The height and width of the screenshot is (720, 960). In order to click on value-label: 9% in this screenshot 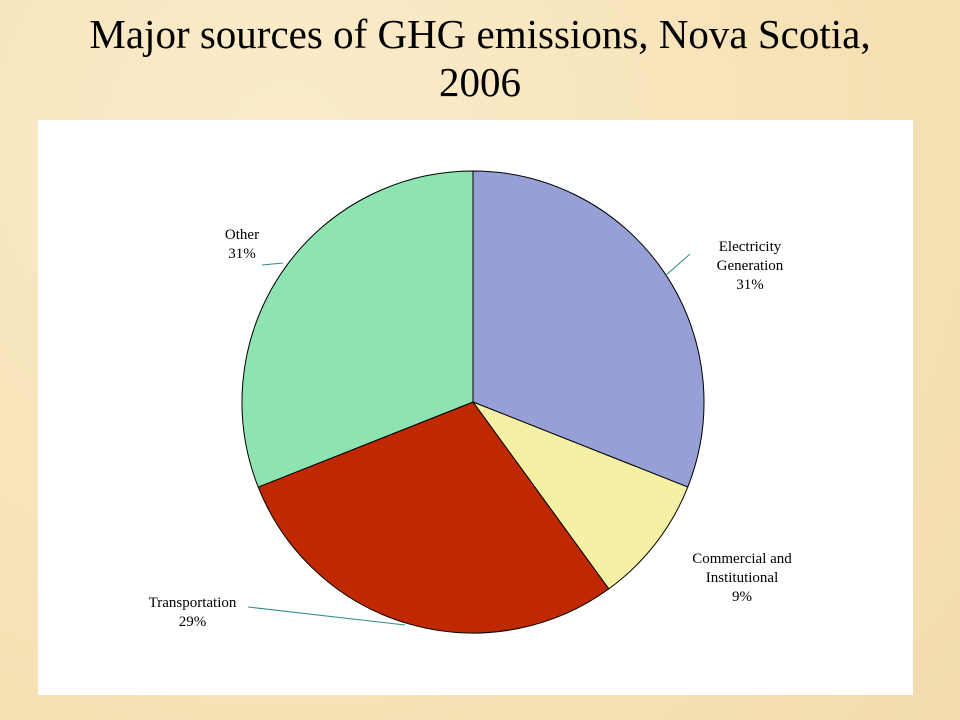, I will do `click(742, 597)`.